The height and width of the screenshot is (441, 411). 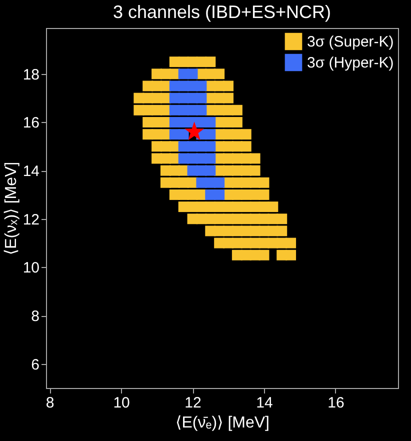 What do you see at coordinates (222, 12) in the screenshot?
I see `chart-title: 3 channels (IBD+ES+NCR)` at bounding box center [222, 12].